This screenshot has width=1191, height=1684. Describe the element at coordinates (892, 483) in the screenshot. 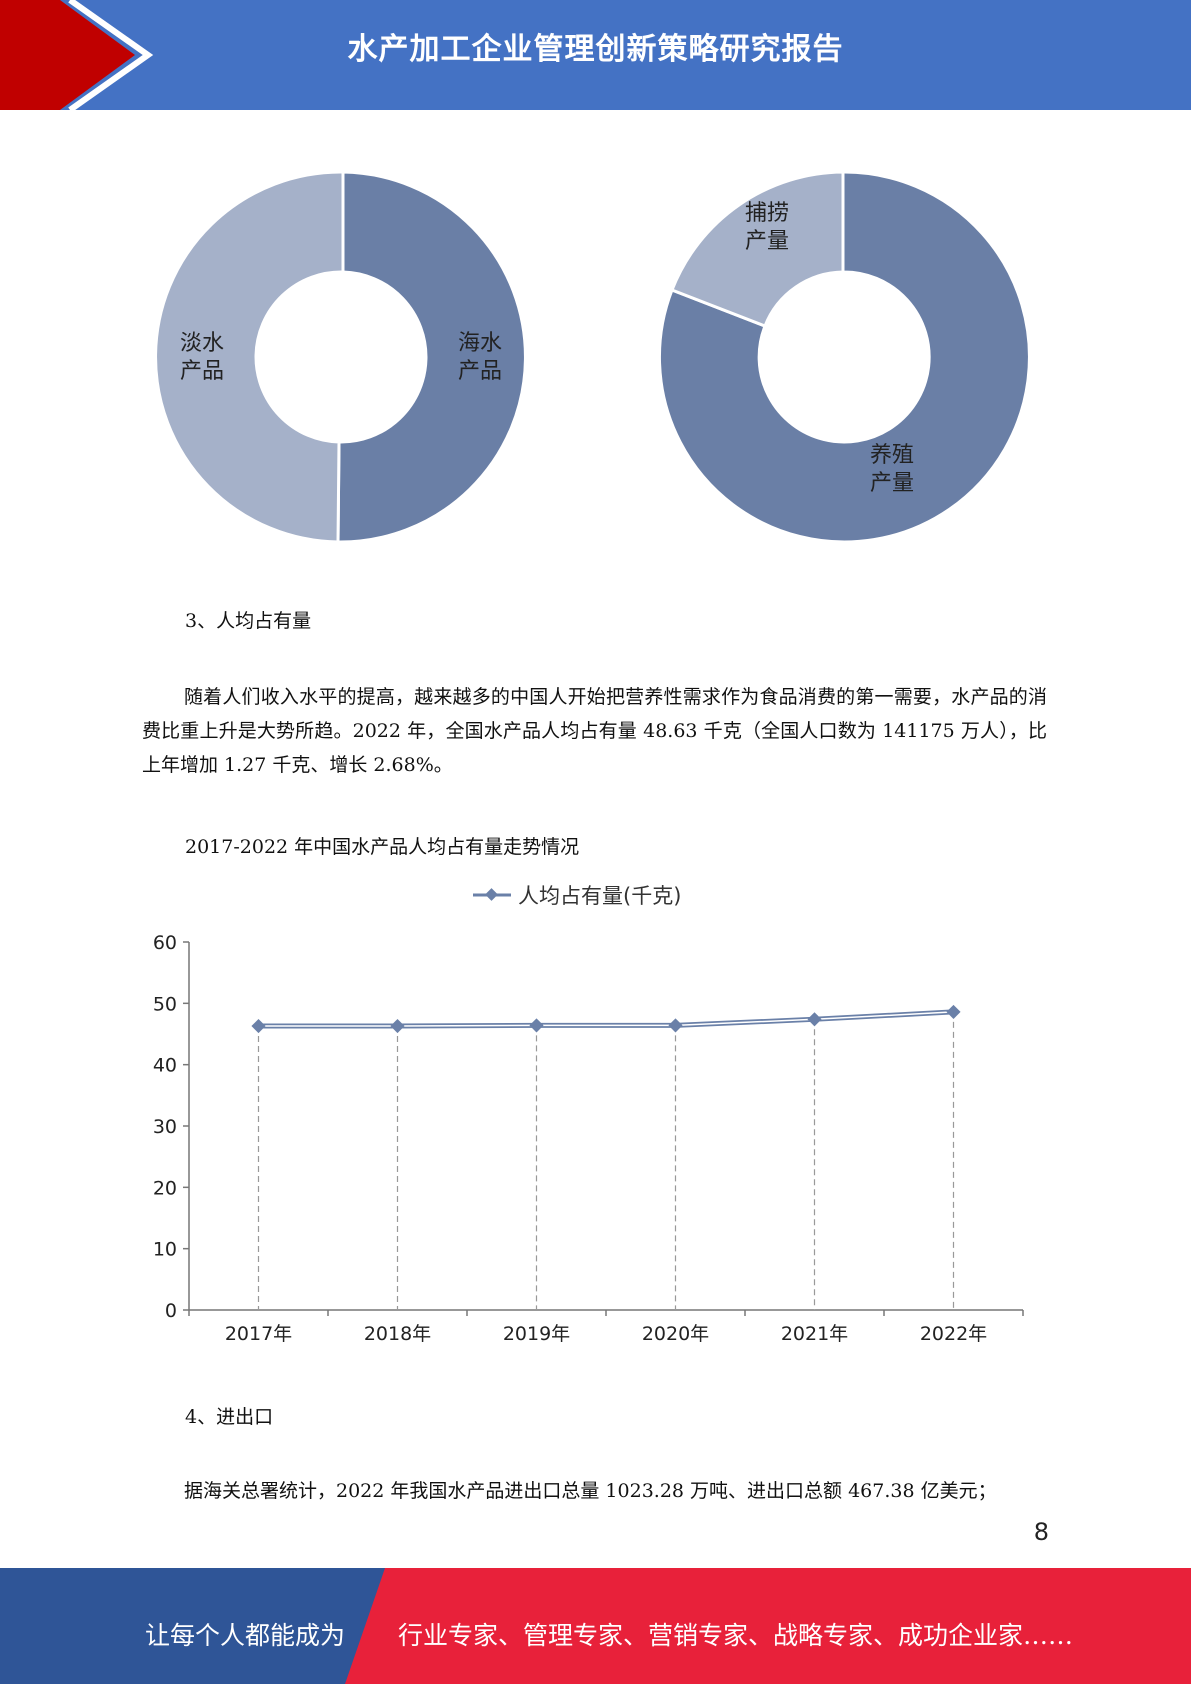

I see `label-farm-line2: 产量` at that location.